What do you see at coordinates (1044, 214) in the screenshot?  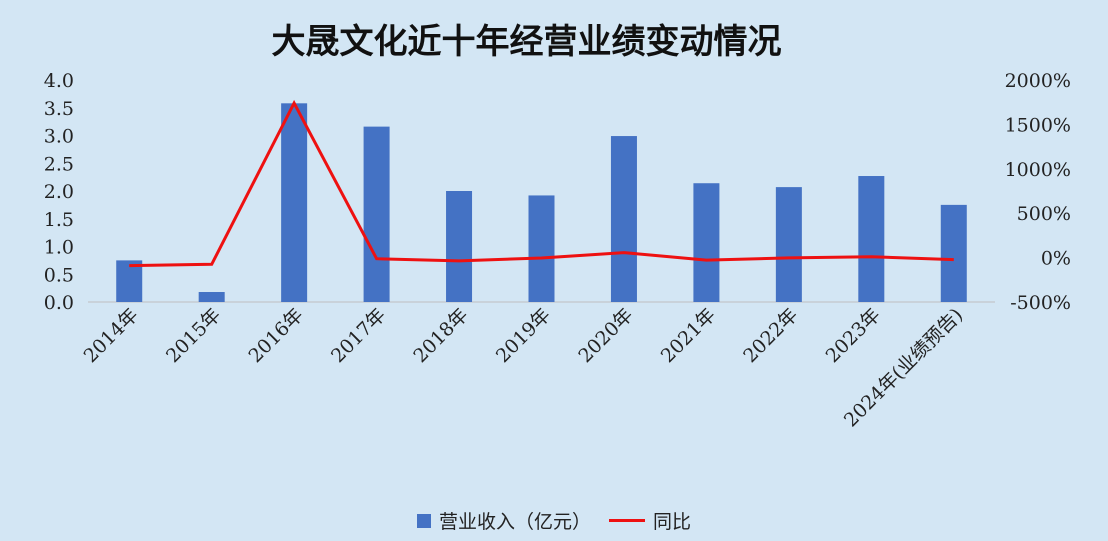 I see `right-tick-label: 500%` at bounding box center [1044, 214].